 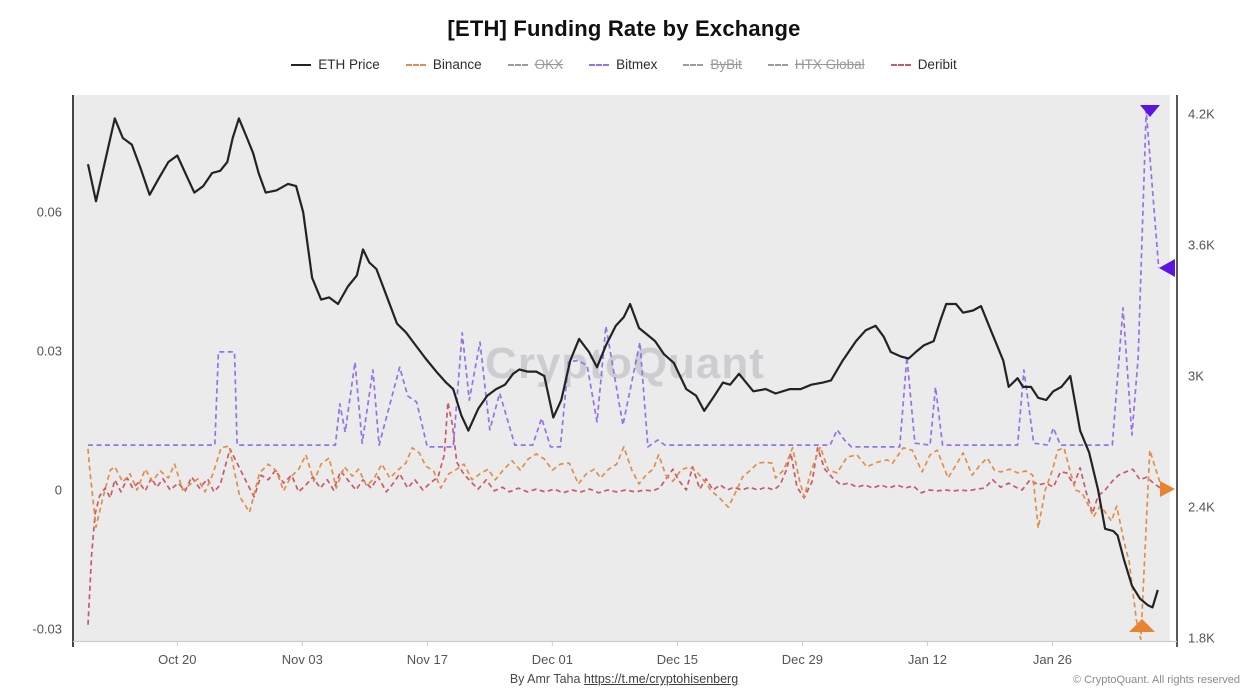 I want to click on x-axis-tick-label: Oct 20, so click(x=177, y=659).